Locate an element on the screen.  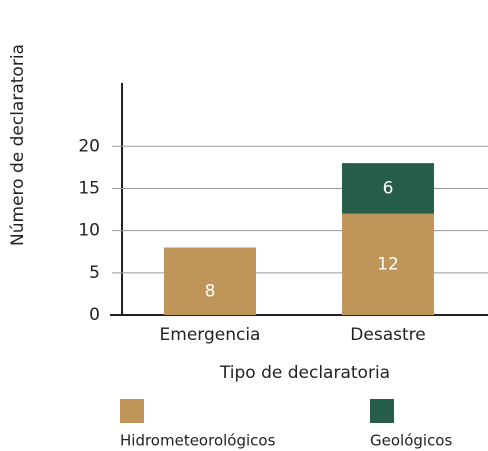
x-axis-label: Tipo de declaratoria is located at coordinates (304, 373).